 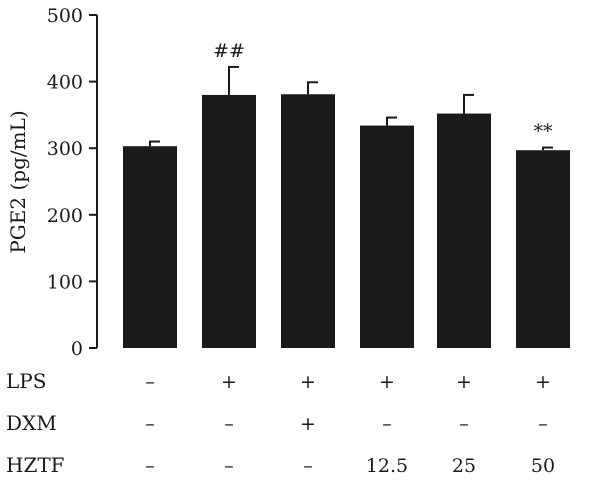 What do you see at coordinates (543, 466) in the screenshot?
I see `condition-value: 50` at bounding box center [543, 466].